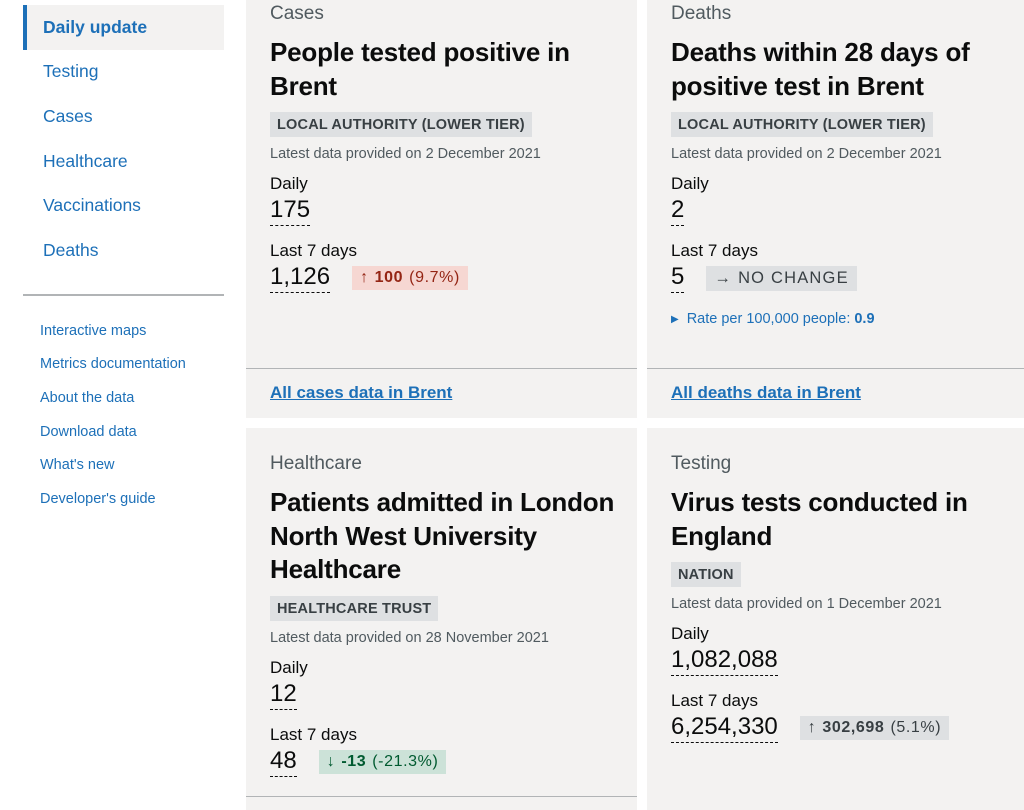 Image resolution: width=1024 pixels, height=810 pixels. I want to click on card-title: Virus tests conducted in England, so click(819, 519).